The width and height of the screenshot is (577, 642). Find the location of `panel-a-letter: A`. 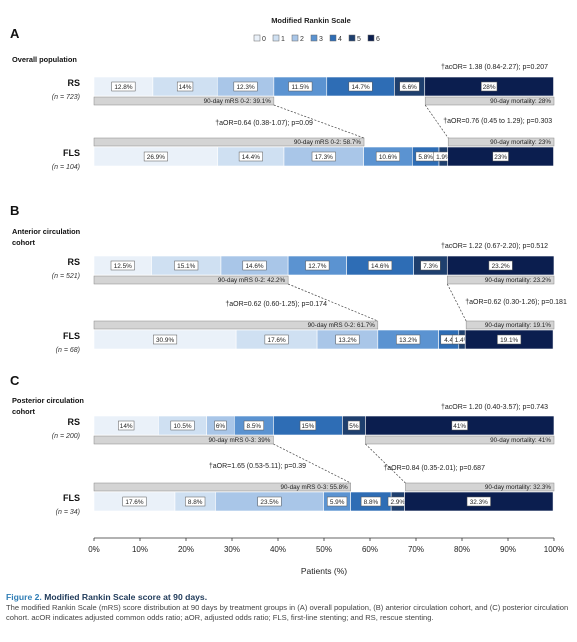

panel-a-letter: A is located at coordinates (15, 33).